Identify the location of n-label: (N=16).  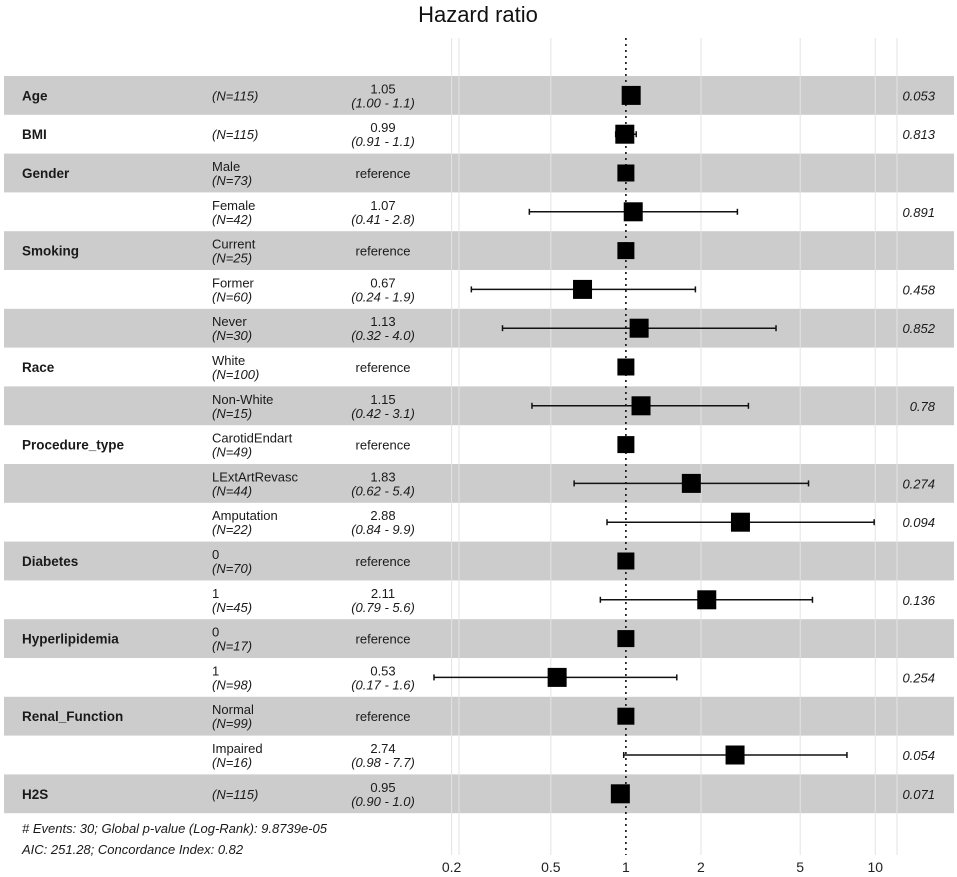
(232, 762).